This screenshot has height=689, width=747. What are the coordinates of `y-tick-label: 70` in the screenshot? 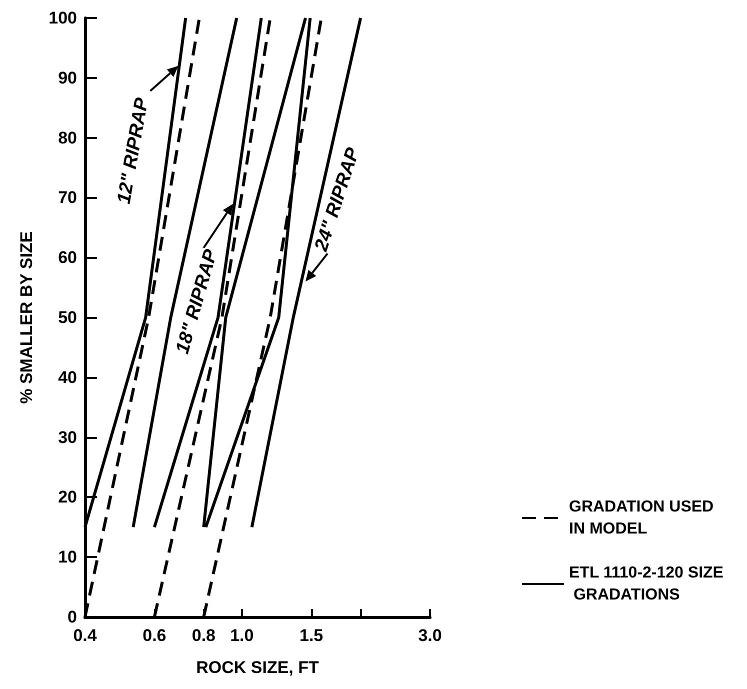 It's located at (67, 198).